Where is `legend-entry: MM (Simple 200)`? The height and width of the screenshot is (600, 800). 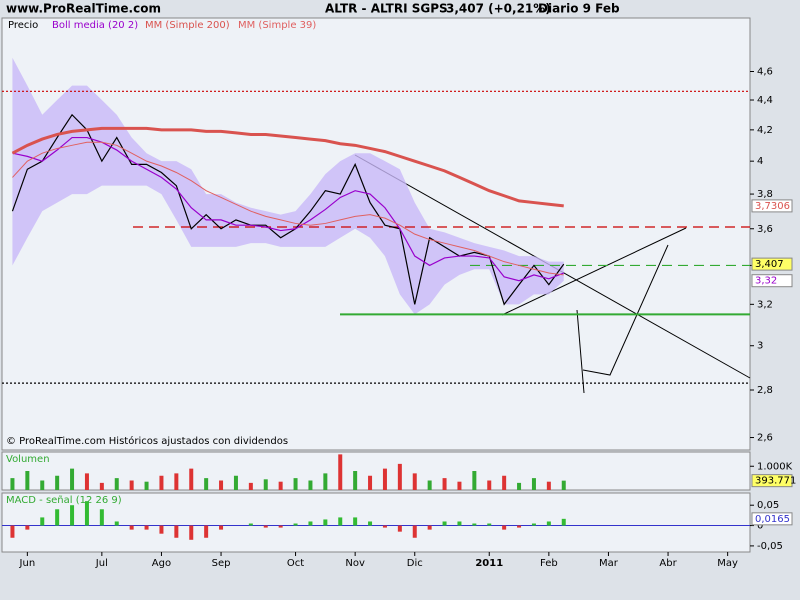 legend-entry: MM (Simple 200) is located at coordinates (187, 25).